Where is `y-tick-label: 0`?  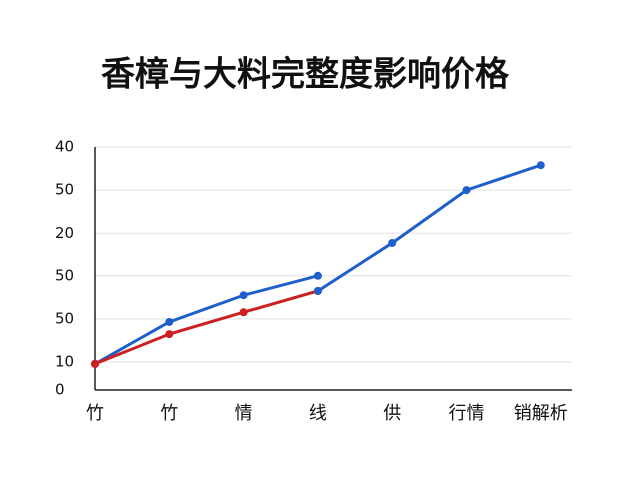 y-tick-label: 0 is located at coordinates (60, 390).